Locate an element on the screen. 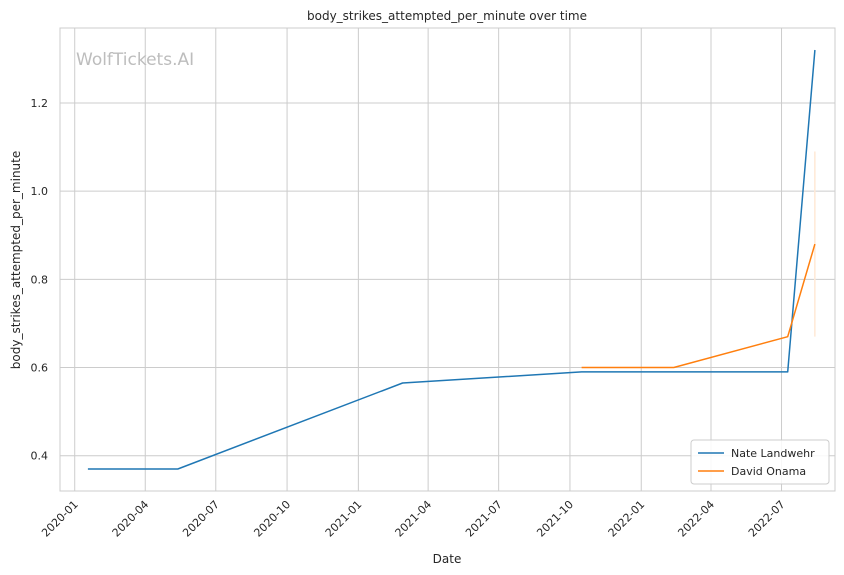 The width and height of the screenshot is (844, 575). x-axis-label: Date is located at coordinates (447, 559).